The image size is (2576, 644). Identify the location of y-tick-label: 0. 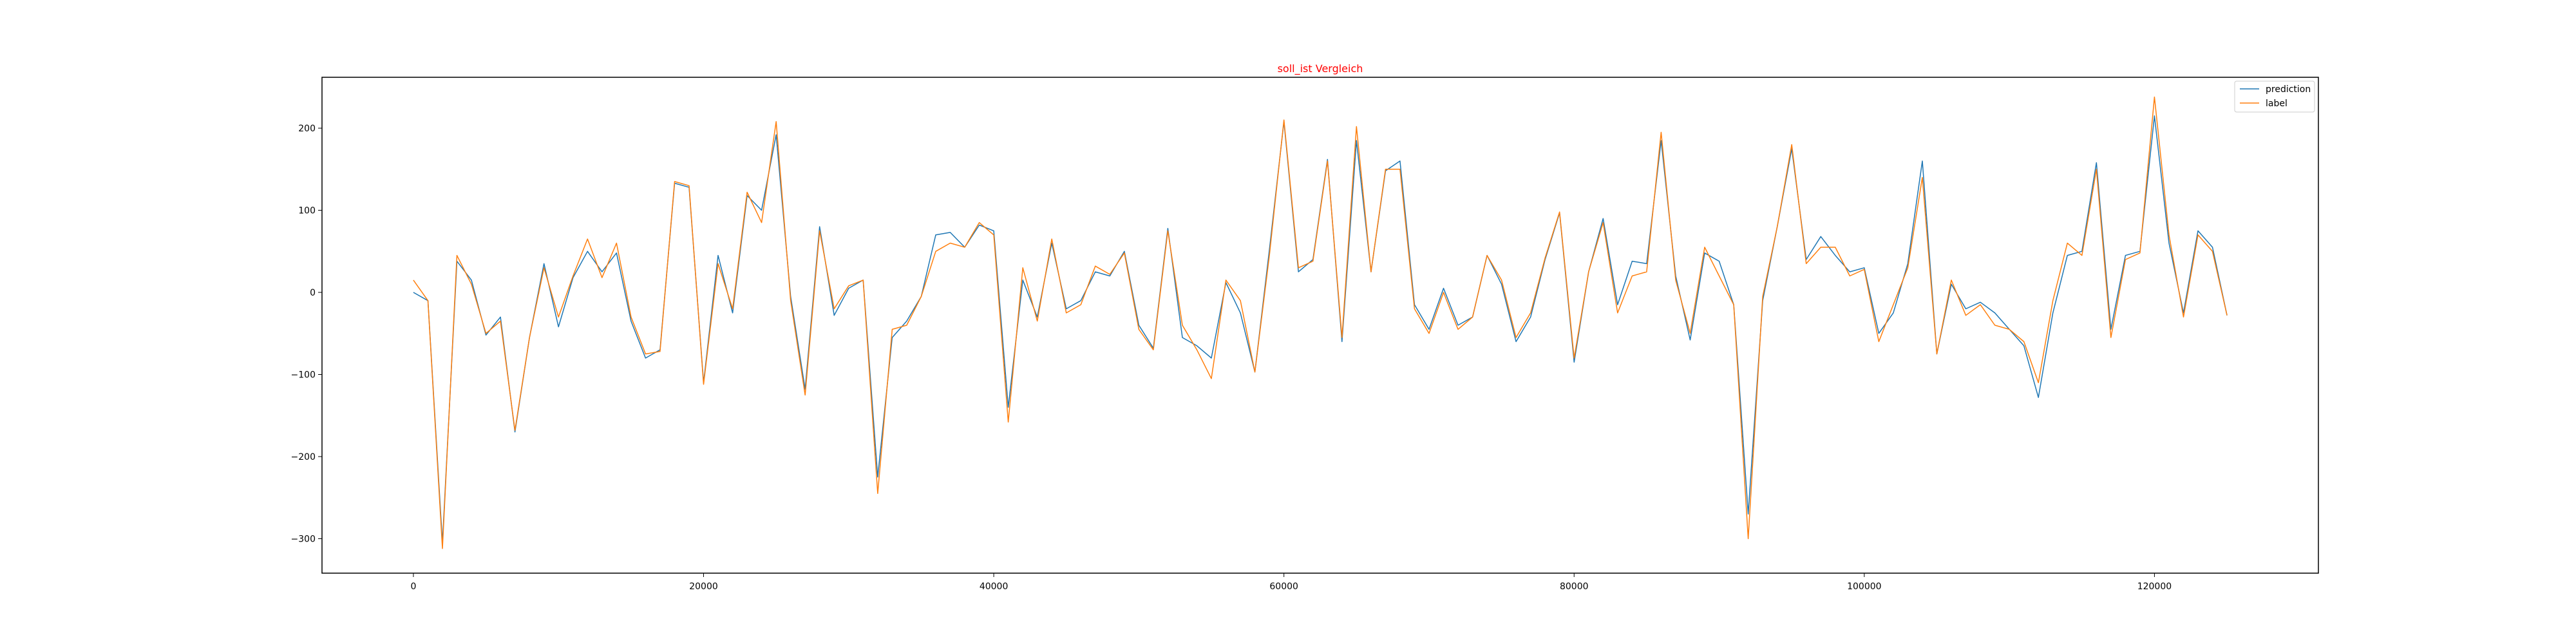
(313, 293).